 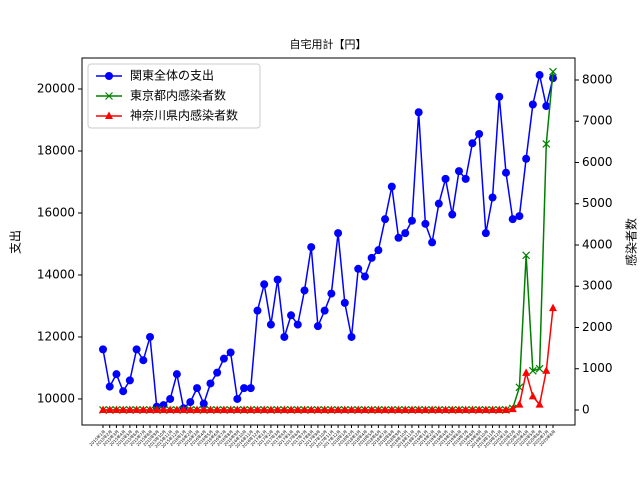 I want to click on y-tick-label: 12000, so click(x=56, y=336).